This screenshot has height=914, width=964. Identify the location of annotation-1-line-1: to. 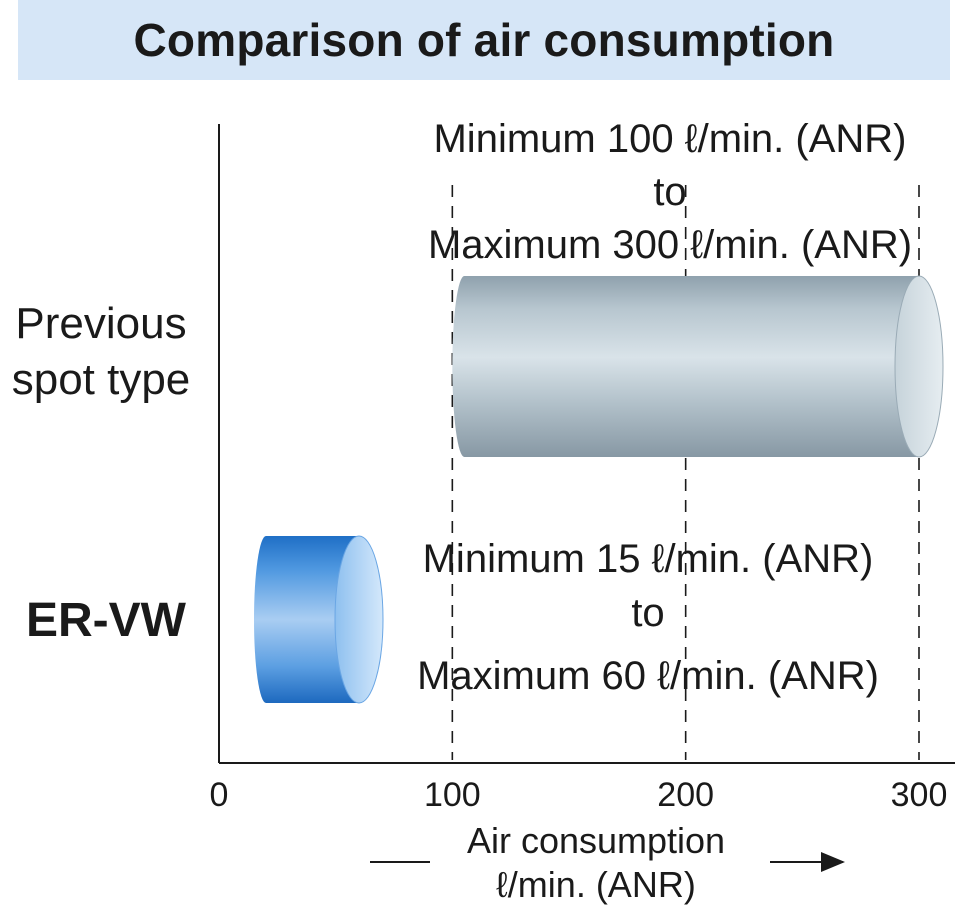
(647, 613).